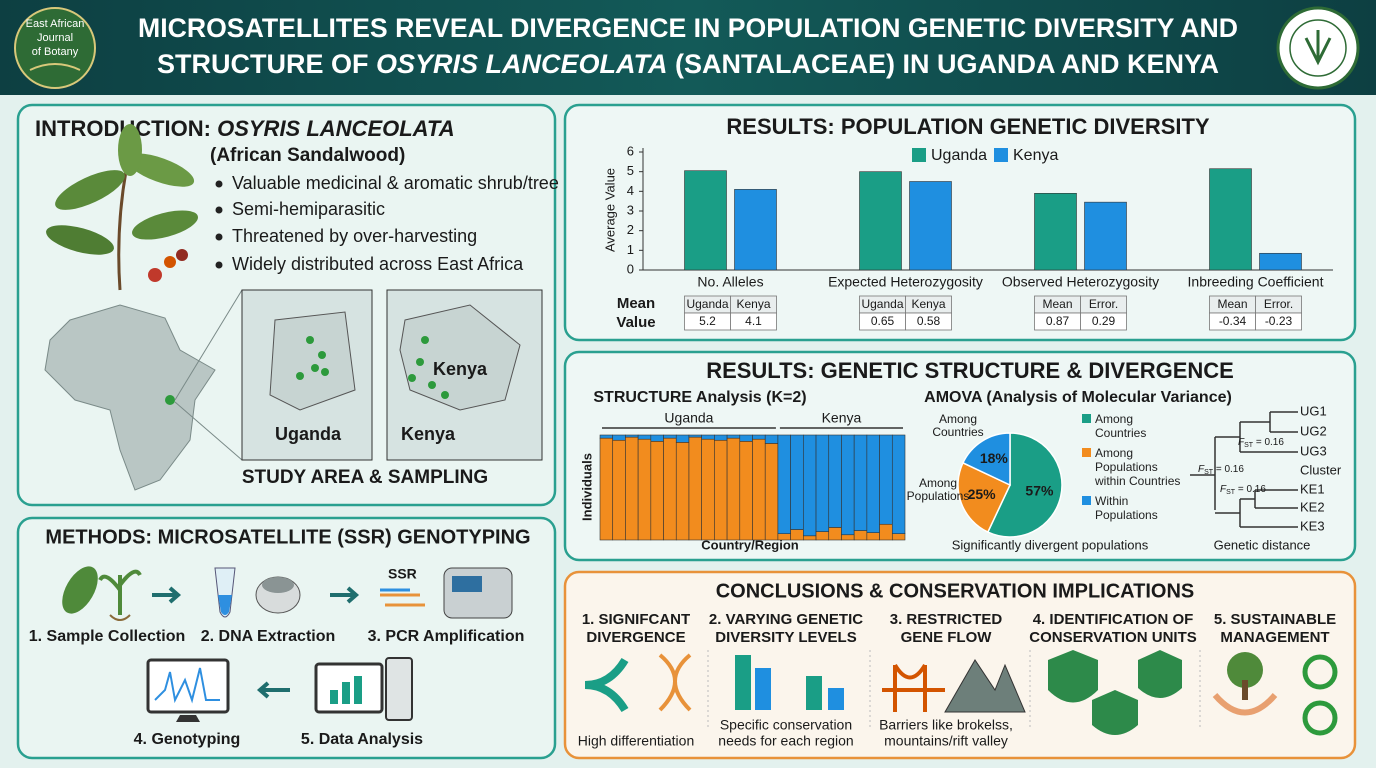  What do you see at coordinates (586, 487) in the screenshot?
I see `y-axis-label: Individuals` at bounding box center [586, 487].